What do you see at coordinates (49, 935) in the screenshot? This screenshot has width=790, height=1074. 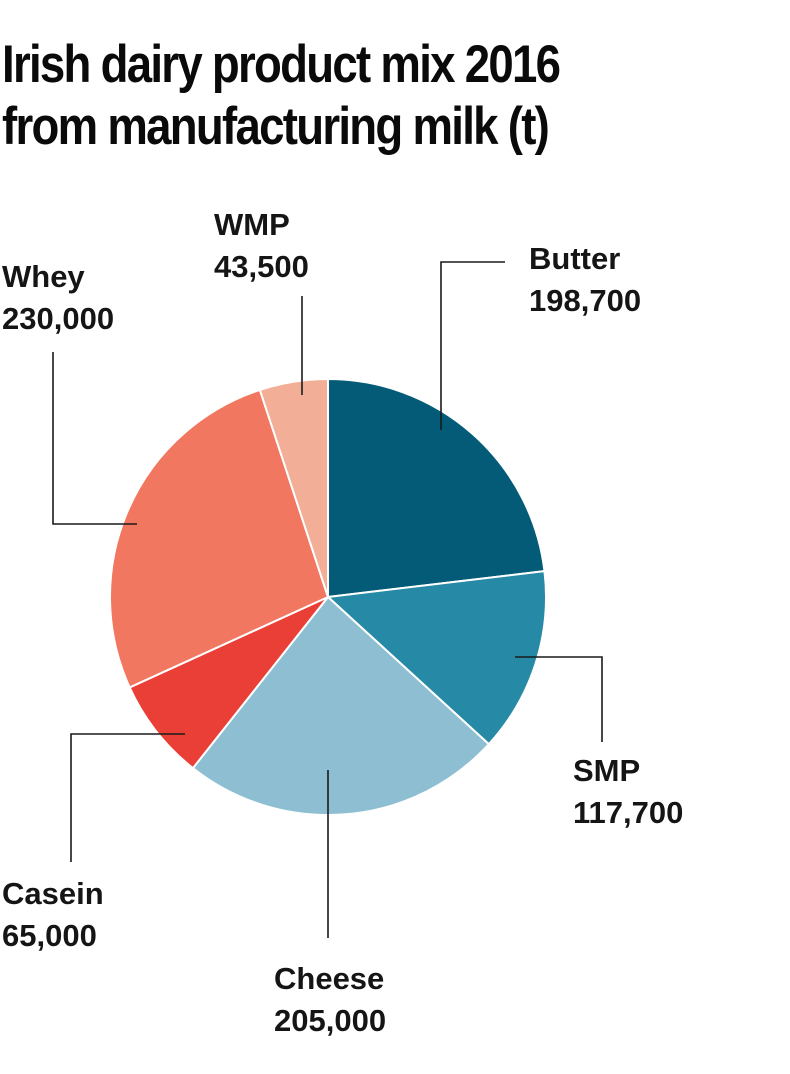 I see `label-casein-value: 65,000` at bounding box center [49, 935].